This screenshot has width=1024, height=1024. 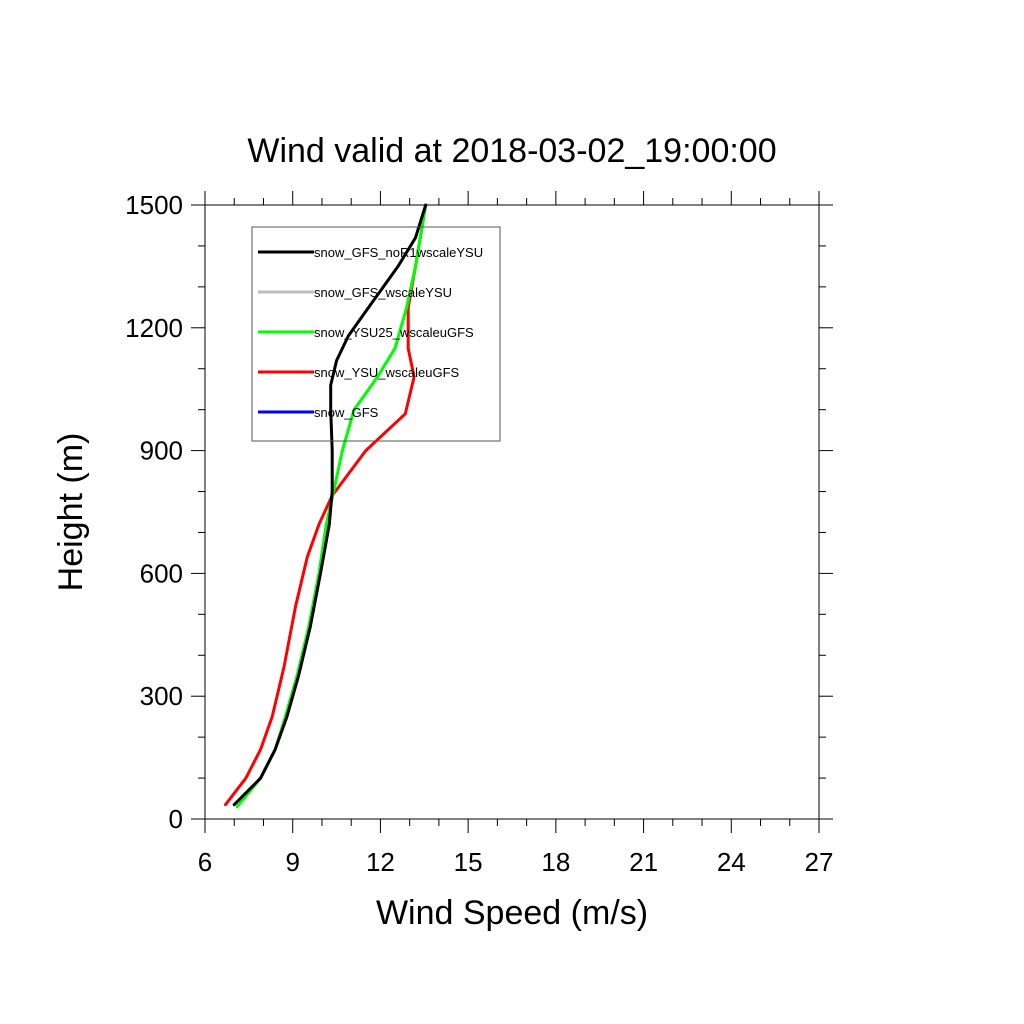 I want to click on legend-label: snow_GFS_noR1wscaleYSU, so click(x=398, y=252).